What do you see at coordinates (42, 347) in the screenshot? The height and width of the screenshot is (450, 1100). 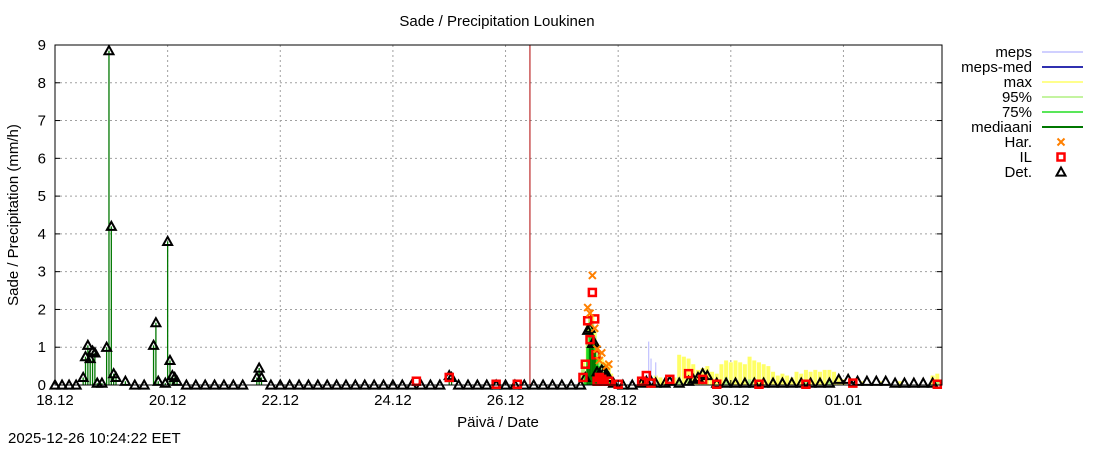 I see `y-tick-label: 1` at bounding box center [42, 347].